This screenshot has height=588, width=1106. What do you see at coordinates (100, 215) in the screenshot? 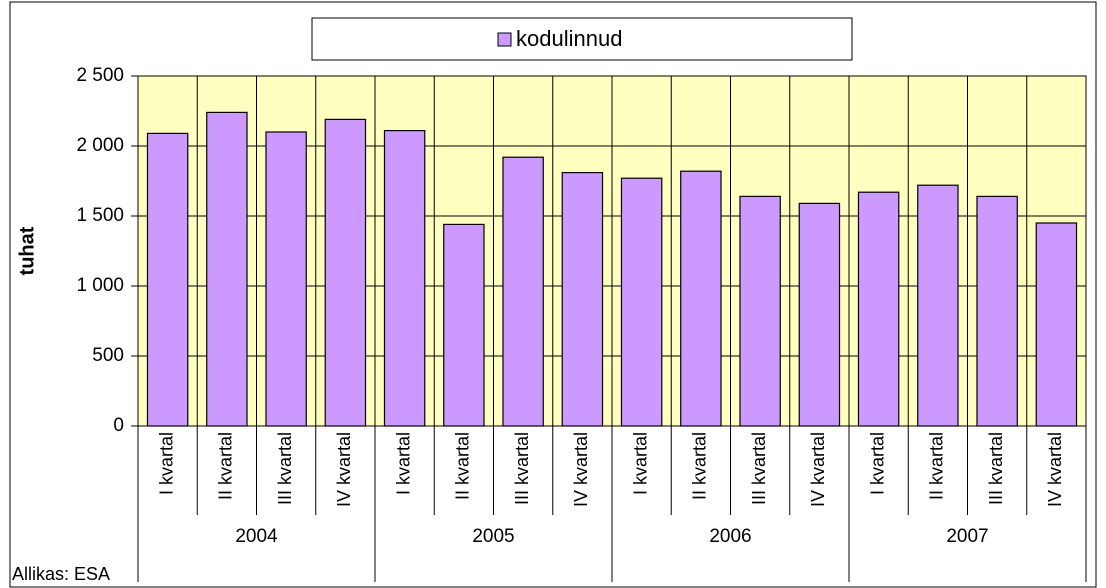
I see `y-tick-label: 1 500` at bounding box center [100, 215].